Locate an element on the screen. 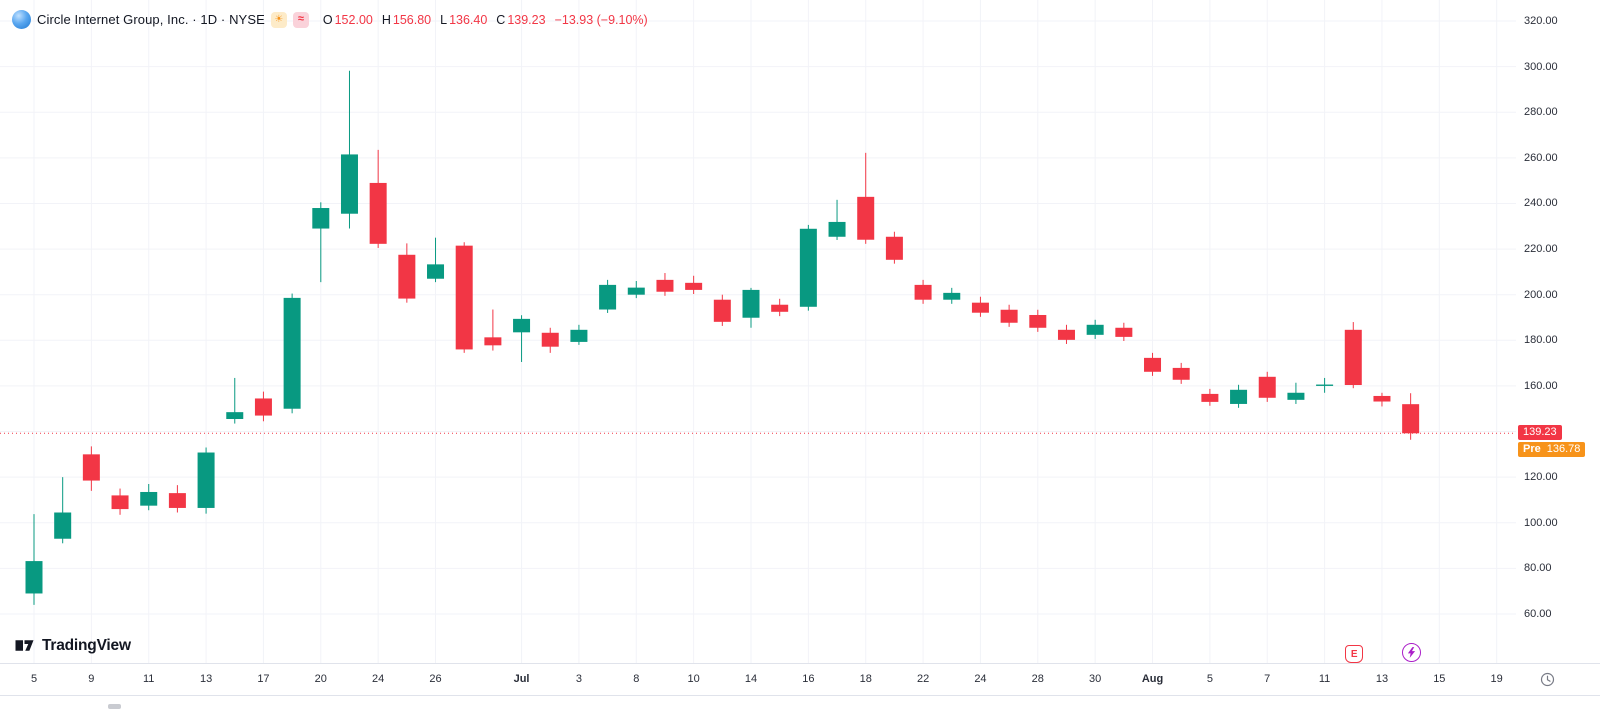  time-axis-label: 26 is located at coordinates (435, 679).